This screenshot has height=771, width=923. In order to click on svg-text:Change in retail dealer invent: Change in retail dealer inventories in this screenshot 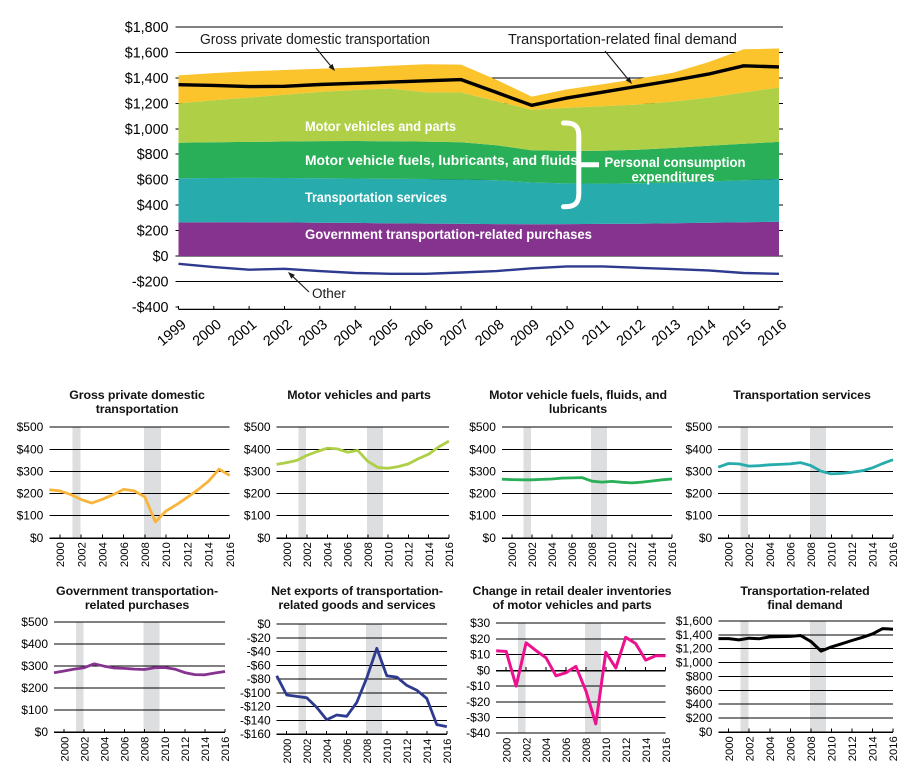, I will do `click(572, 591)`.